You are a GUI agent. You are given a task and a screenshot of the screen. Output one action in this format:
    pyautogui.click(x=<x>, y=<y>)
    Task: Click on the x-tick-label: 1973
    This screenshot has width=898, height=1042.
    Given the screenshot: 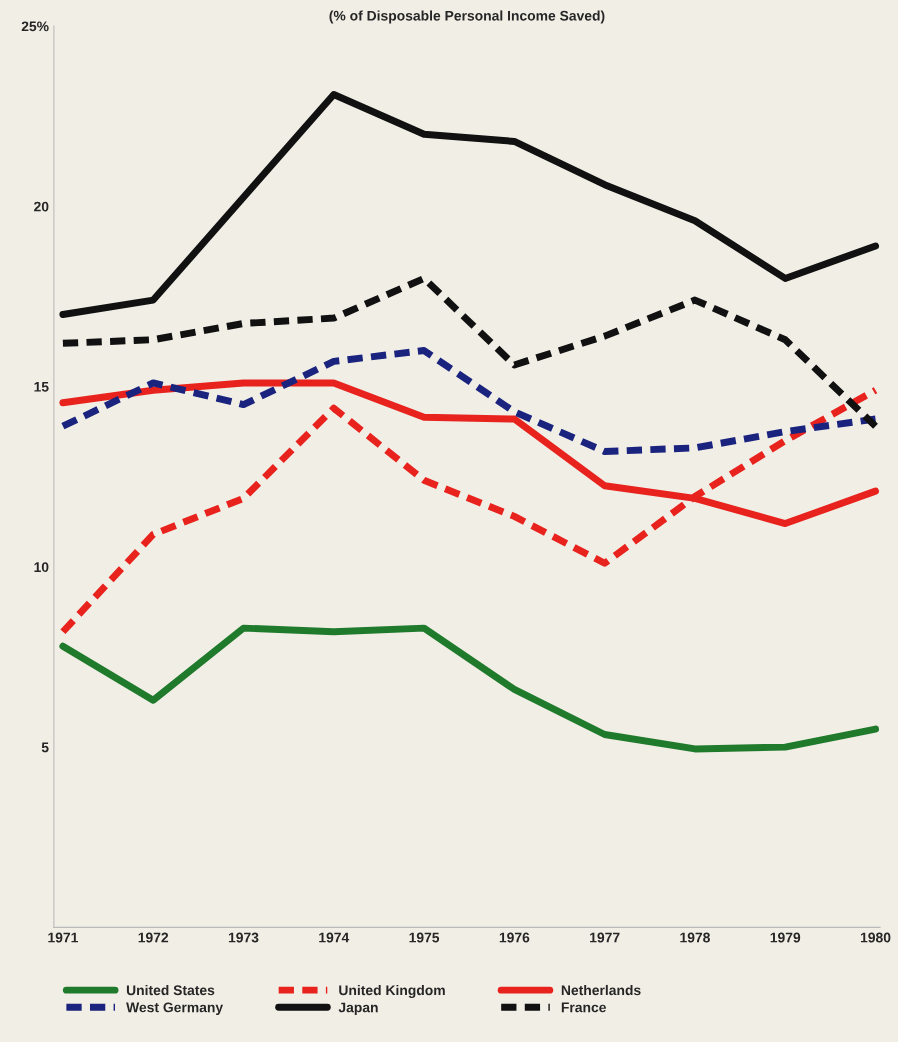 What is the action you would take?
    pyautogui.click(x=243, y=937)
    